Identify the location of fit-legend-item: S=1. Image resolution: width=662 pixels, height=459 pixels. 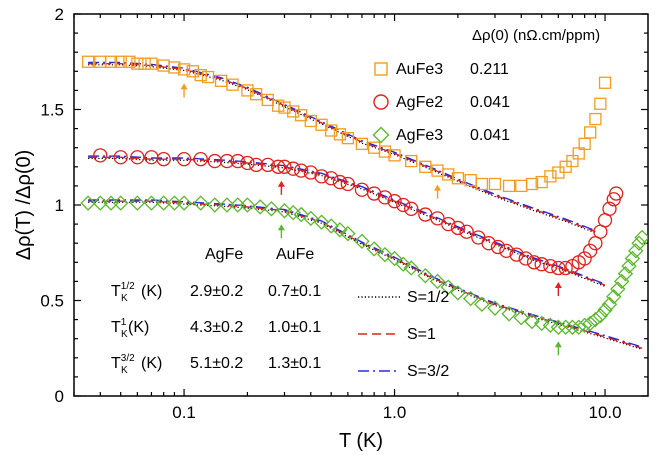
(397, 334).